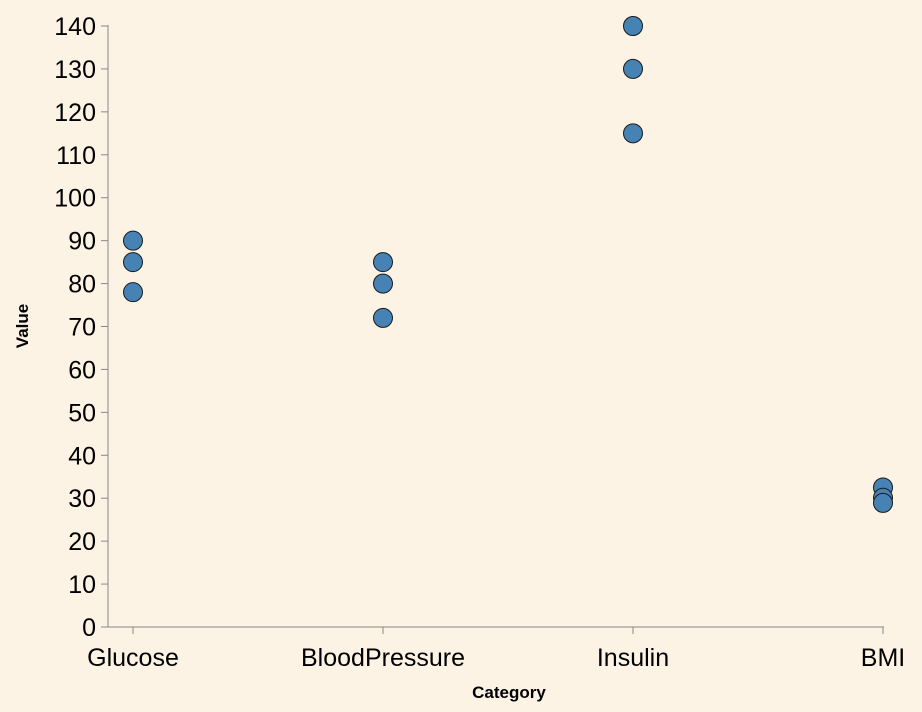  What do you see at coordinates (82, 413) in the screenshot?
I see `y-tick-label: 50` at bounding box center [82, 413].